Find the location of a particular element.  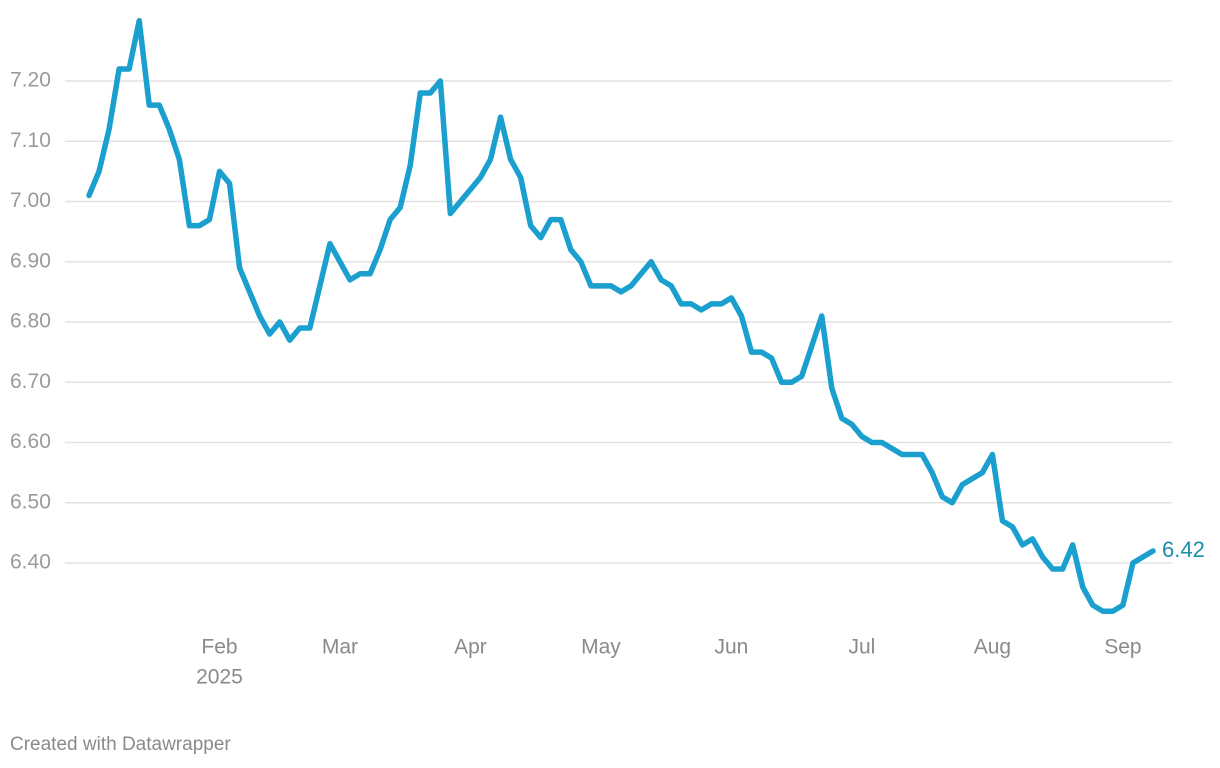

y-tick-label: 7.20 is located at coordinates (30, 80).